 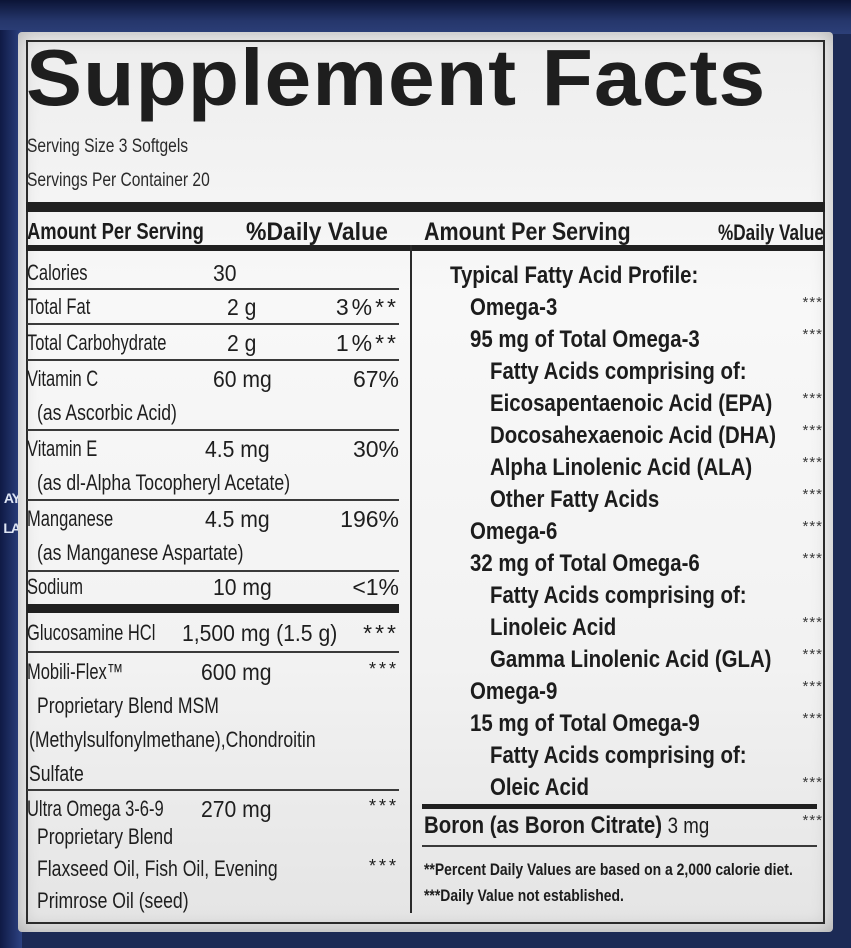 What do you see at coordinates (57, 272) in the screenshot?
I see `nutrient-name: Calories` at bounding box center [57, 272].